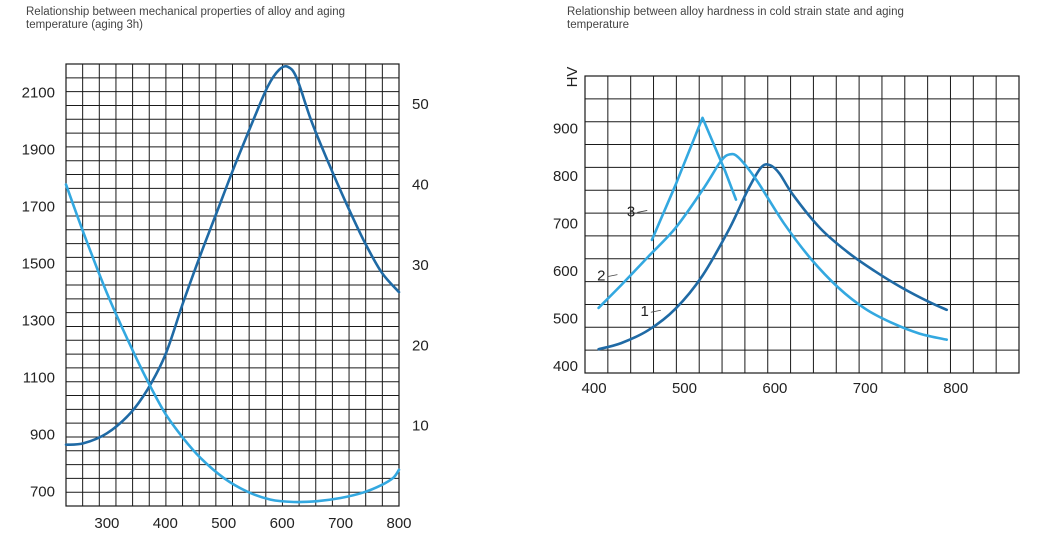 Image resolution: width=1037 pixels, height=541 pixels. Describe the element at coordinates (38, 150) in the screenshot. I see `y-tick-label: 1900` at that location.